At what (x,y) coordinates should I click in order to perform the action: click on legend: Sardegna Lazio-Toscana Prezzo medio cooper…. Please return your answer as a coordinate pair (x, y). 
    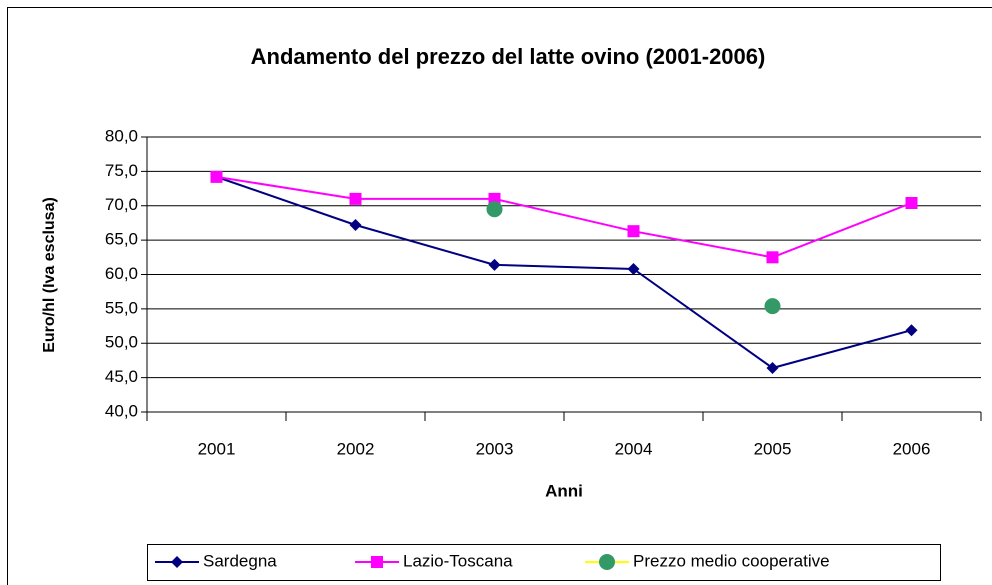
    Looking at the image, I should click on (544, 562).